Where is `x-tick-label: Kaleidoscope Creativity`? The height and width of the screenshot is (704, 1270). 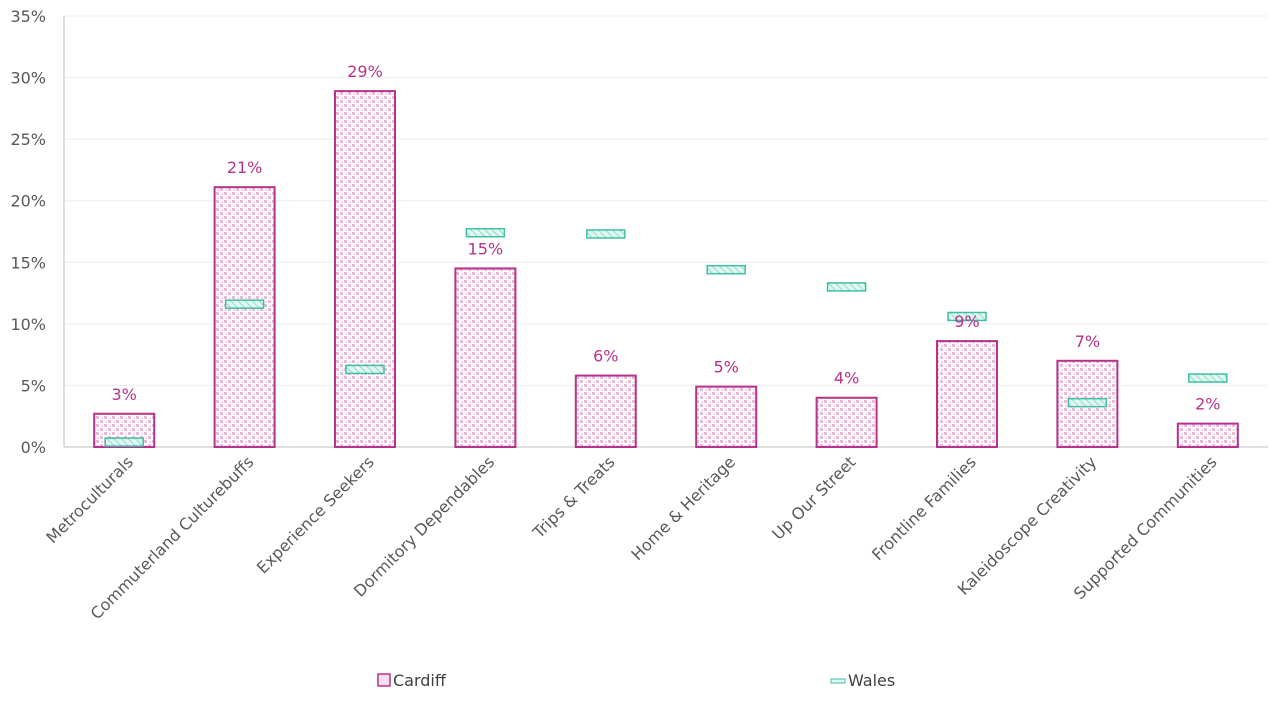 x-tick-label: Kaleidoscope Creativity is located at coordinates (1027, 525).